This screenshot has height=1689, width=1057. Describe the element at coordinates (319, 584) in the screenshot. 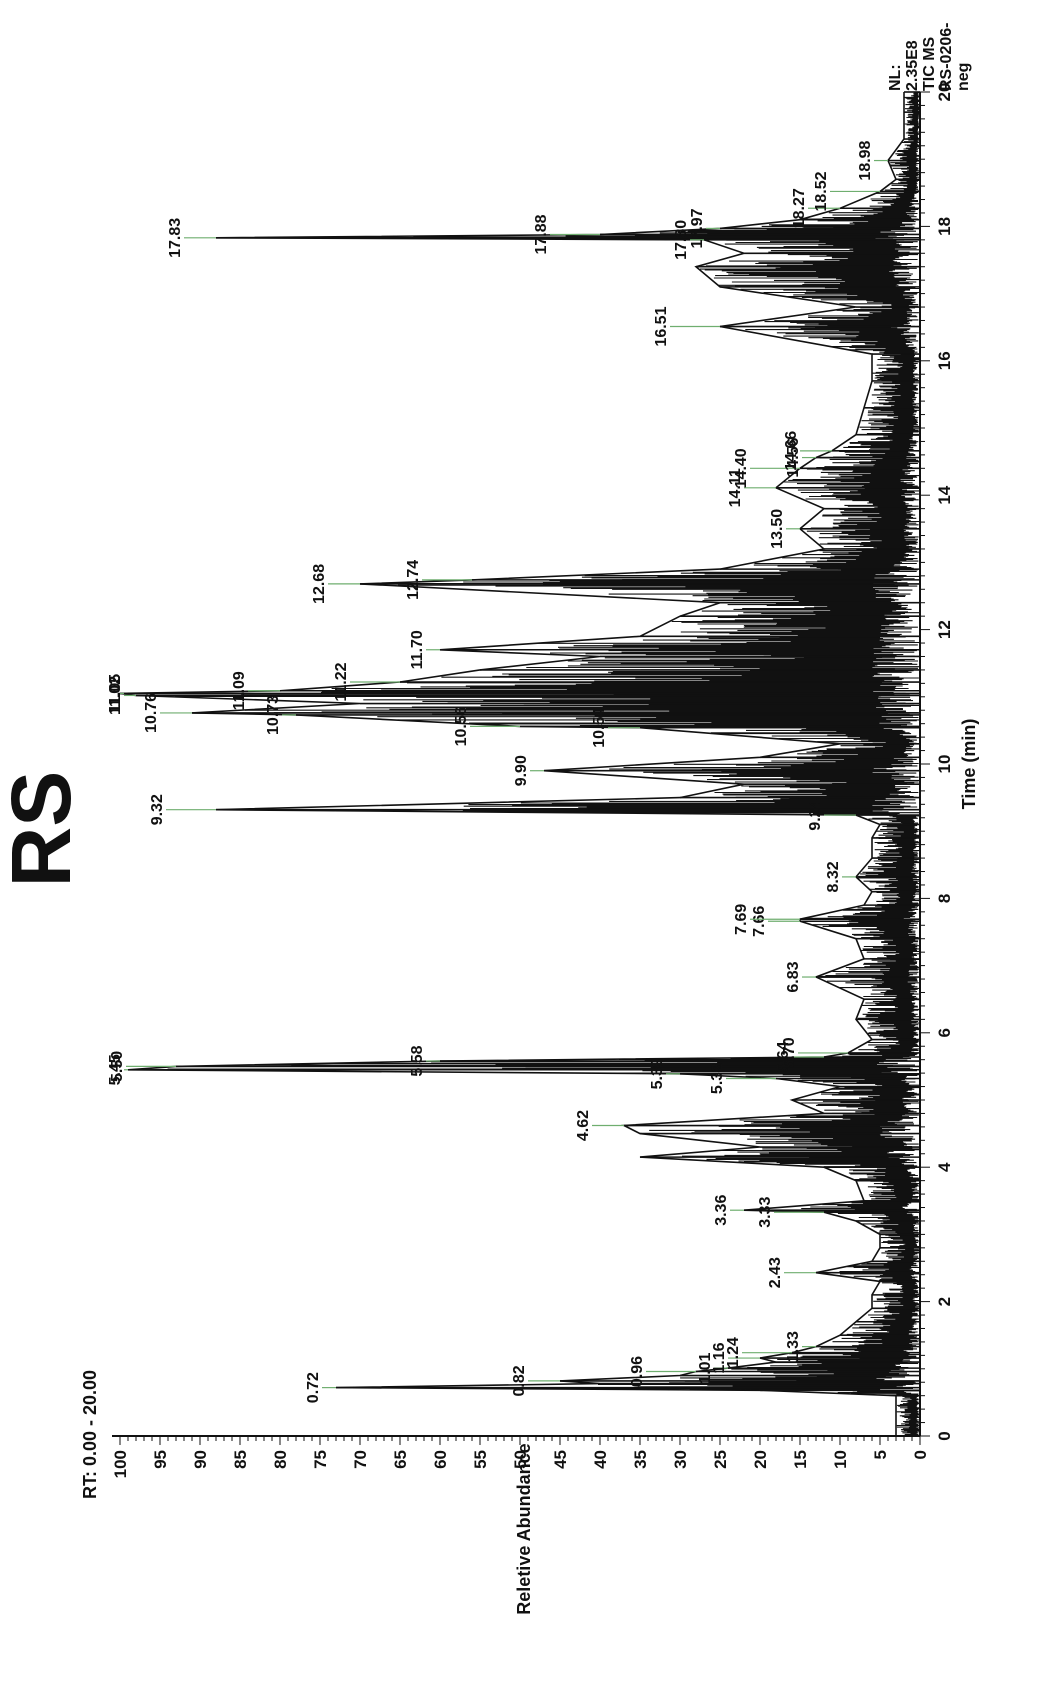

I see `peak-label: 12.68` at that location.